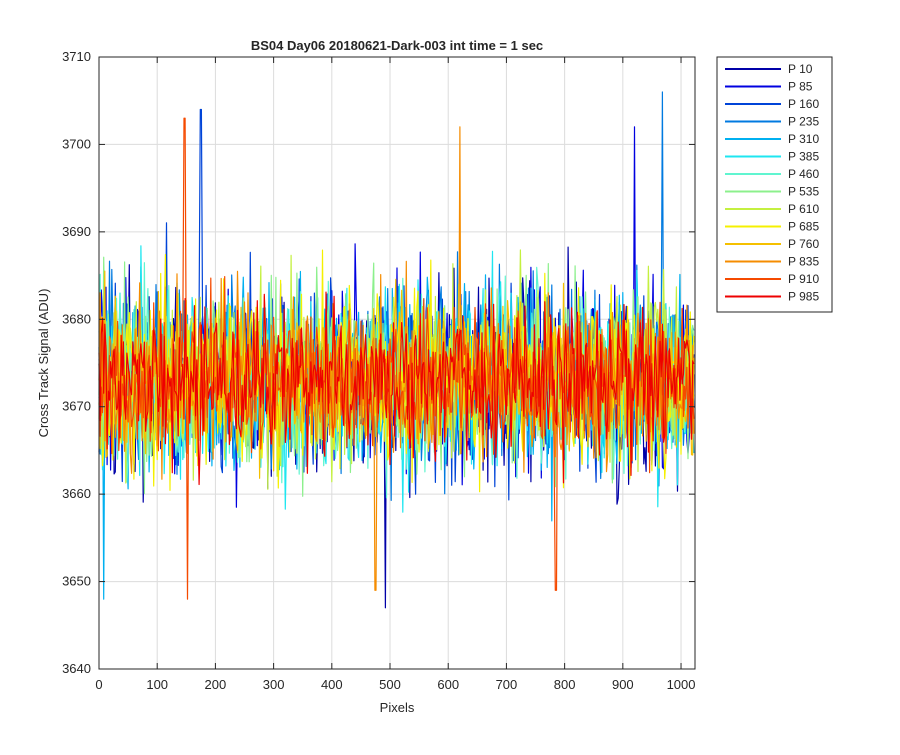 This screenshot has height=755, width=900. Describe the element at coordinates (803, 174) in the screenshot. I see `legend-entry: P 460` at that location.